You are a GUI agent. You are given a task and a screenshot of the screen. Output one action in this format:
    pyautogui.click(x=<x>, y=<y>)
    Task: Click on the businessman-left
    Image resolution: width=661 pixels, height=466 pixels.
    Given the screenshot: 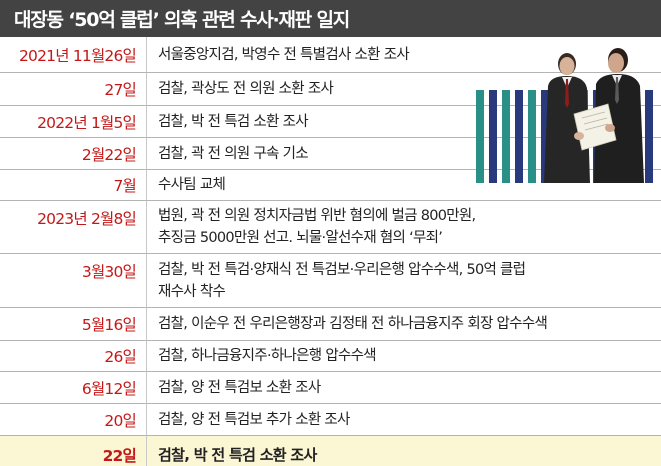 What is the action you would take?
    pyautogui.click(x=567, y=118)
    